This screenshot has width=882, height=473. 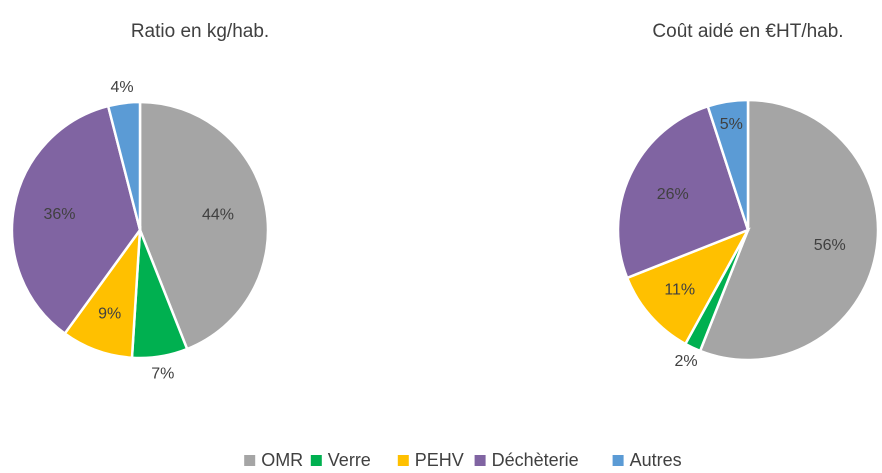 What do you see at coordinates (679, 289) in the screenshot?
I see `data-label: 11%` at bounding box center [679, 289].